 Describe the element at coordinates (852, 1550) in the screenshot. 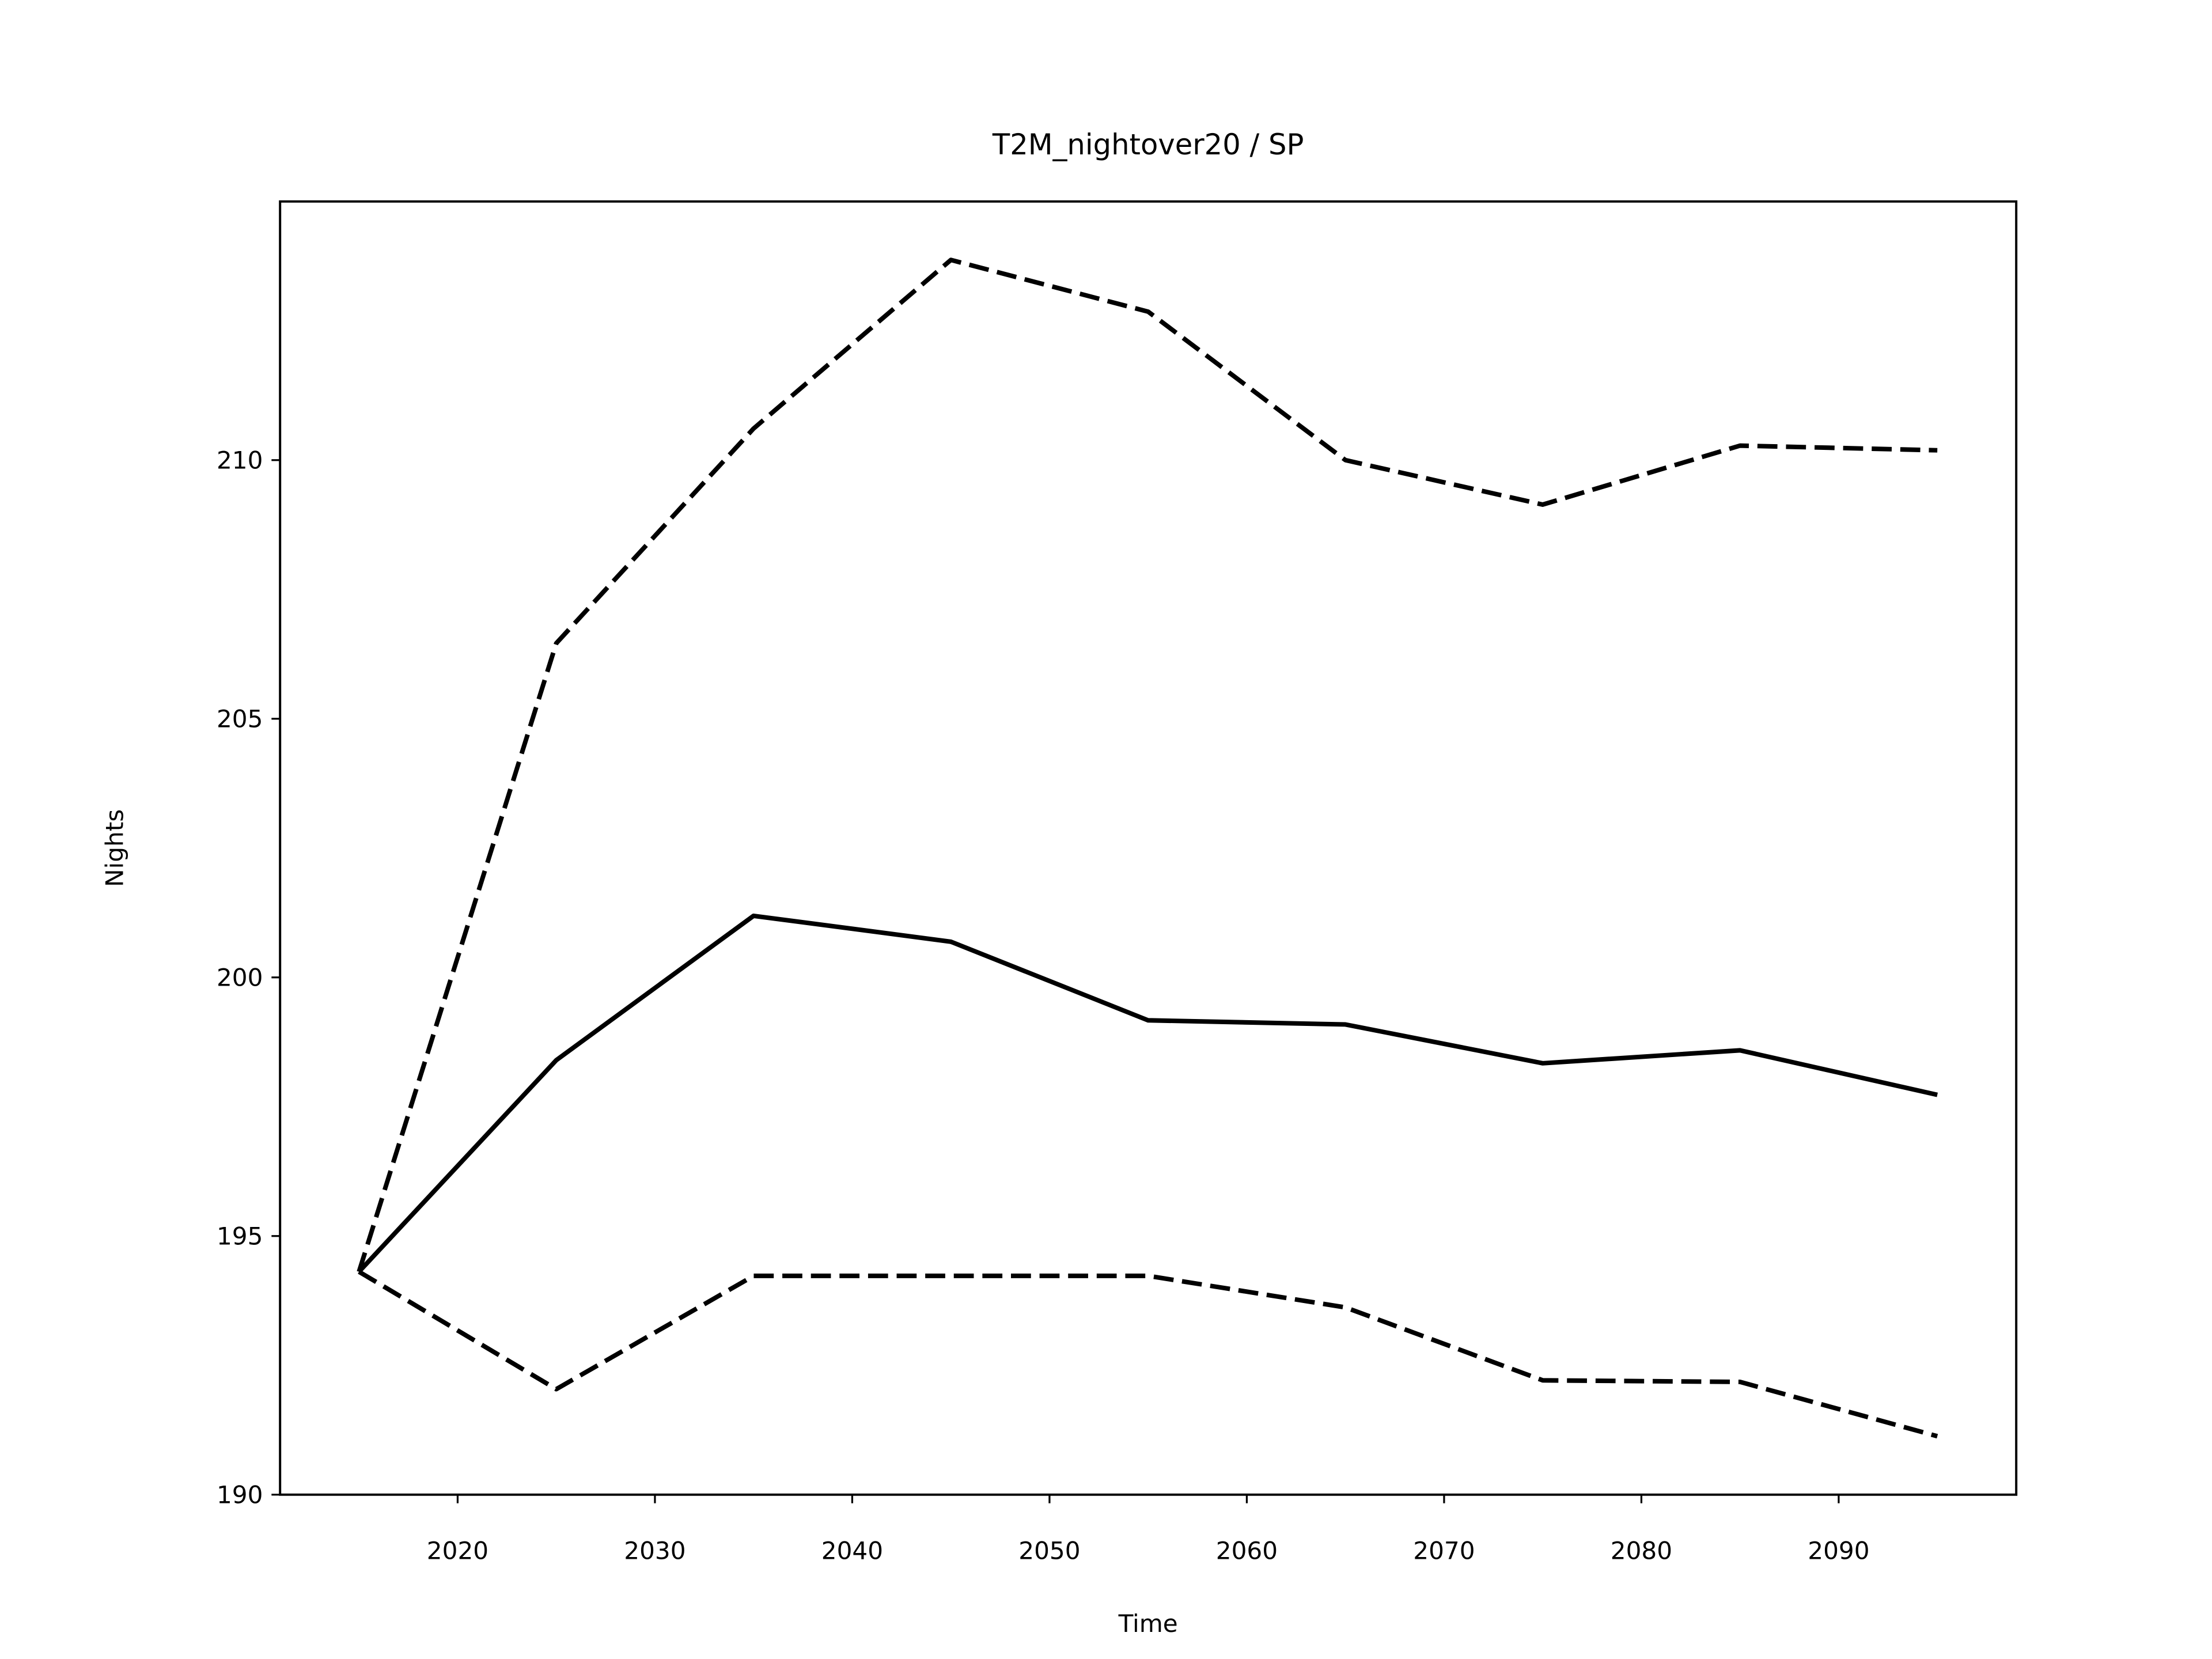

I see `x-tick-label: 2040` at that location.